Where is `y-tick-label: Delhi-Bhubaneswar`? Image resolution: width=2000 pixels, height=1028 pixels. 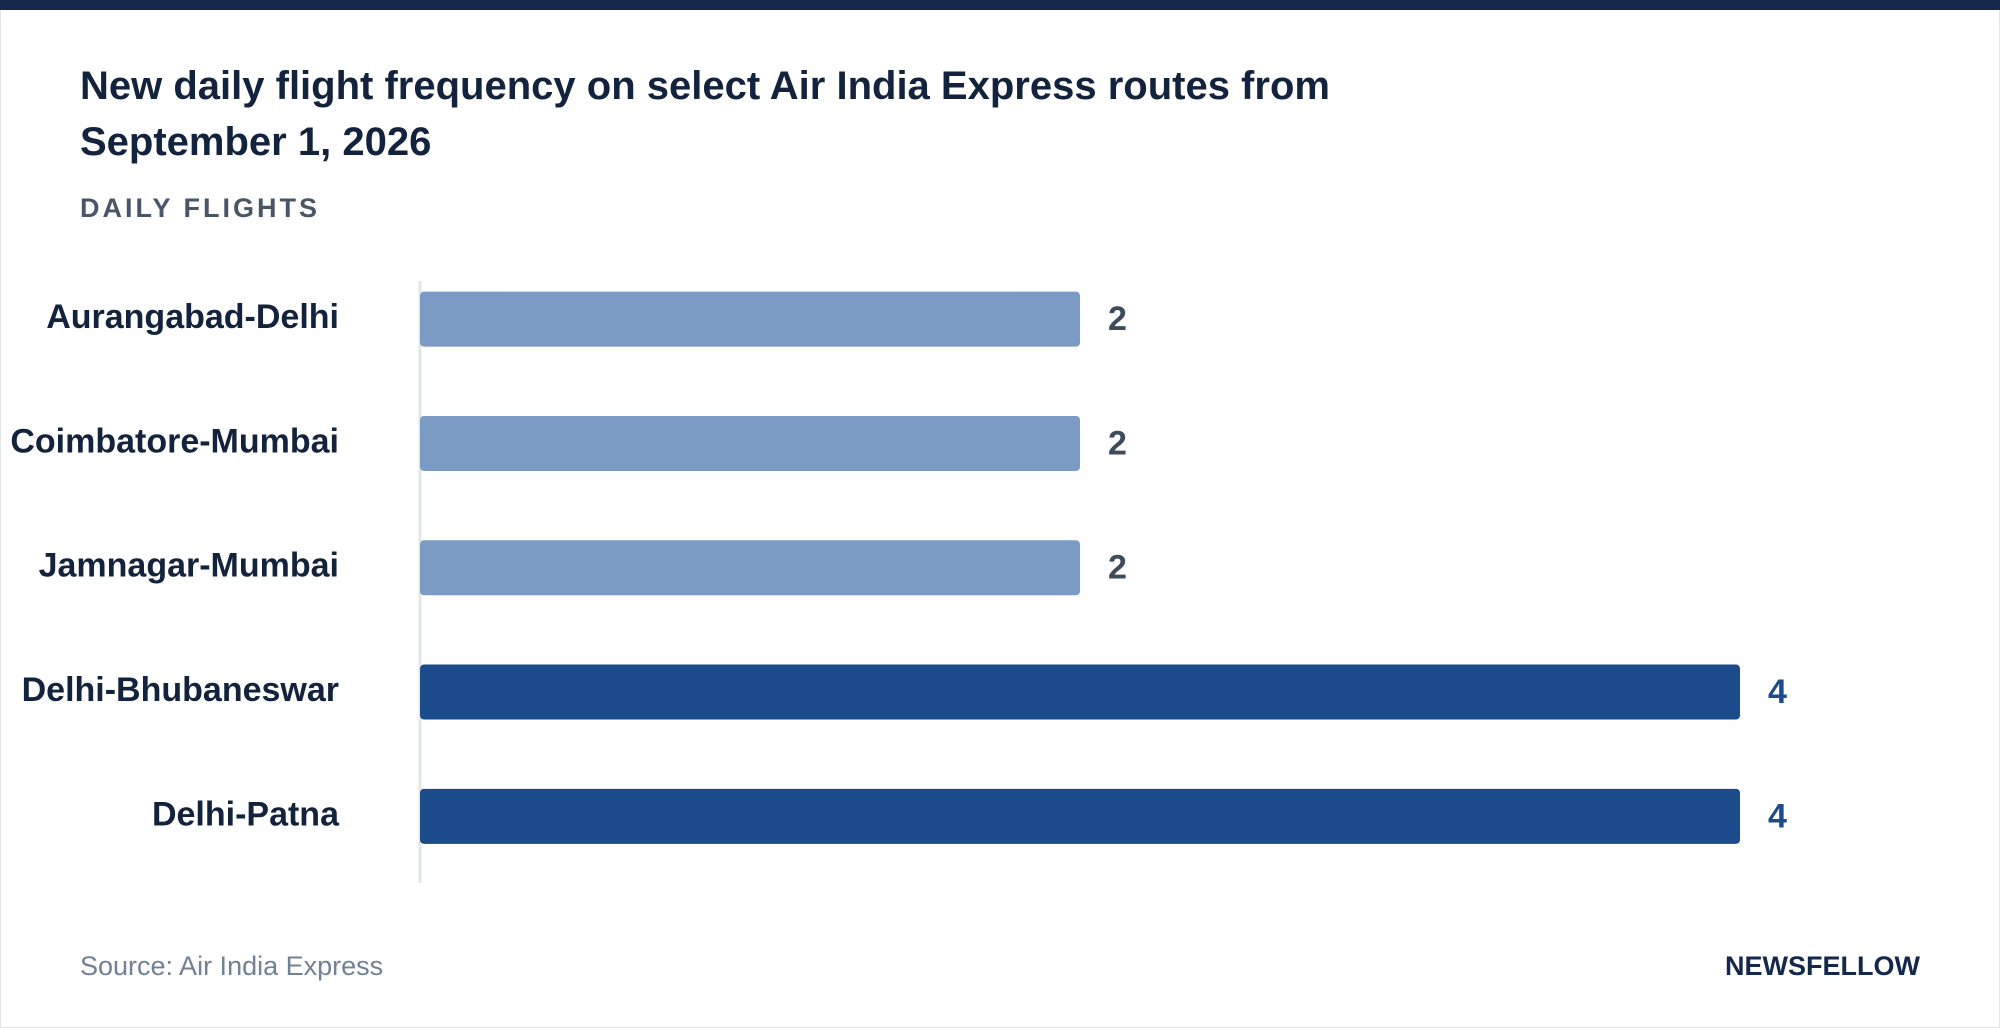 y-tick-label: Delhi-Bhubaneswar is located at coordinates (180, 690).